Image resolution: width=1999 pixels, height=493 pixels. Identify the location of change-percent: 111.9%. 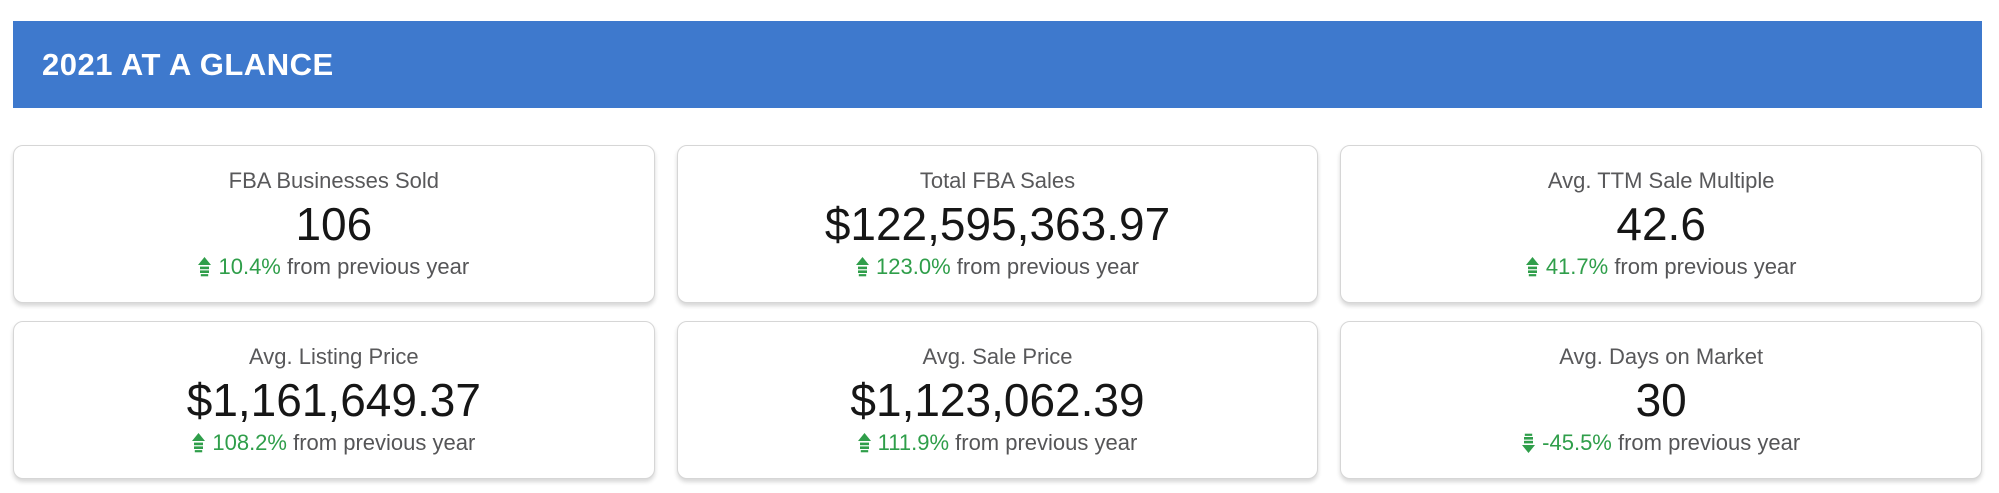
(913, 443).